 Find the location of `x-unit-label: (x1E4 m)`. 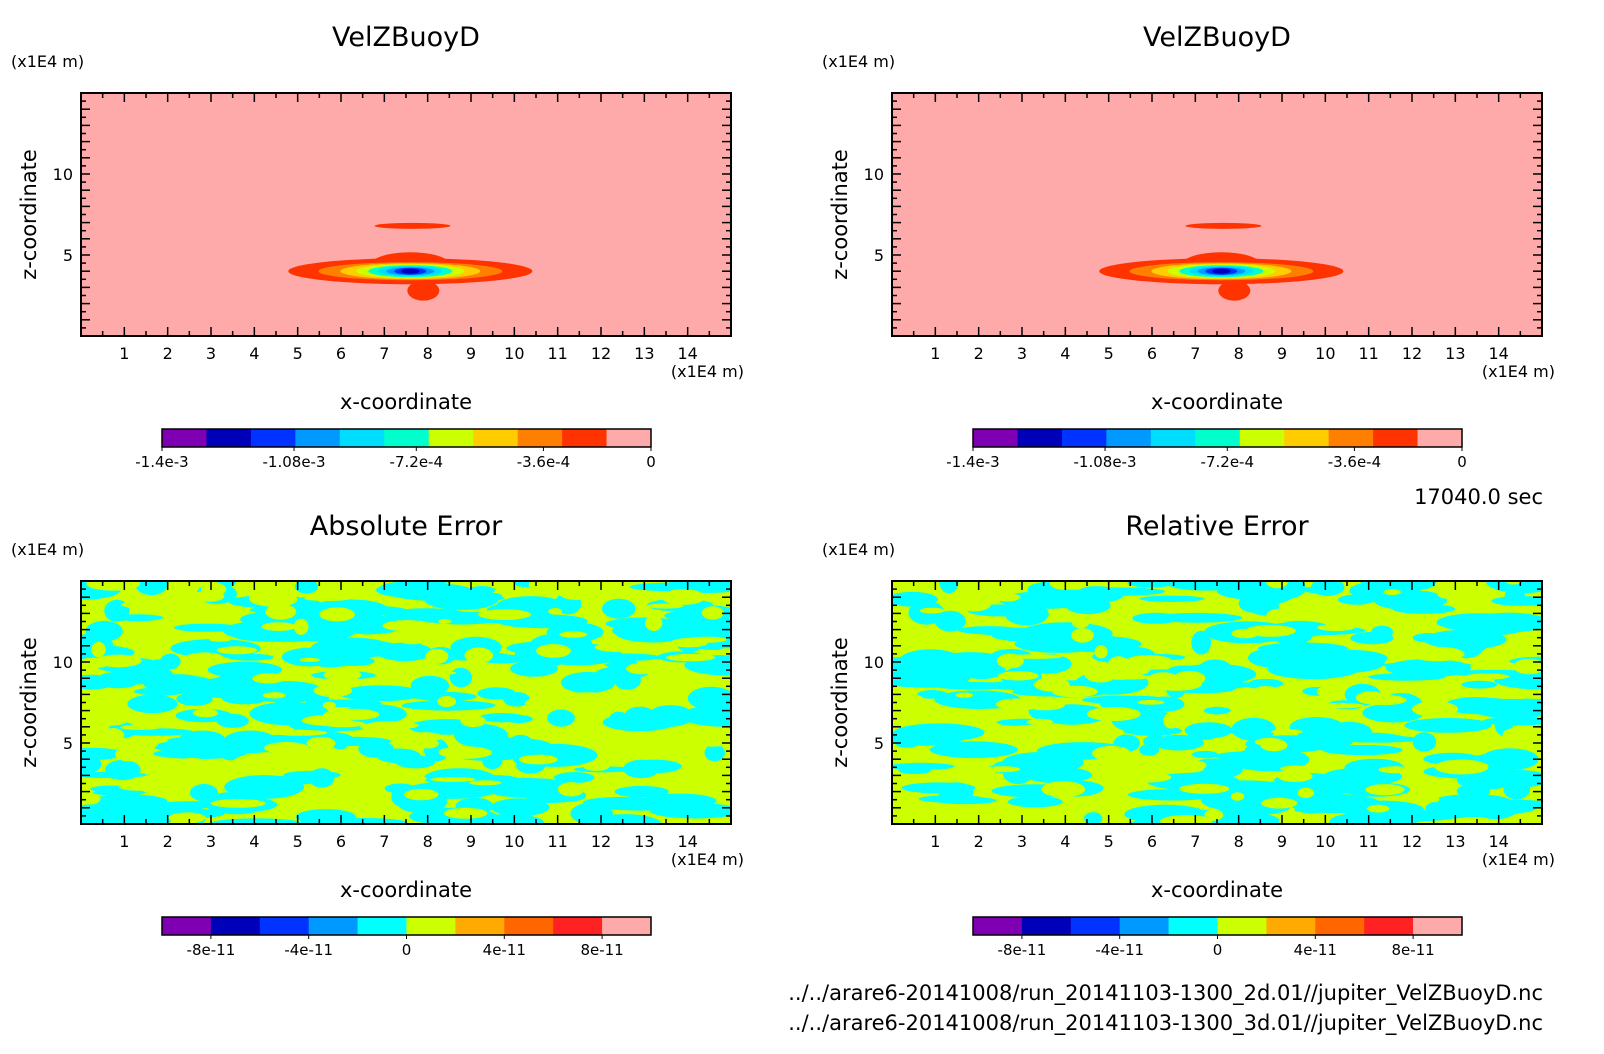

x-unit-label: (x1E4 m) is located at coordinates (707, 859).